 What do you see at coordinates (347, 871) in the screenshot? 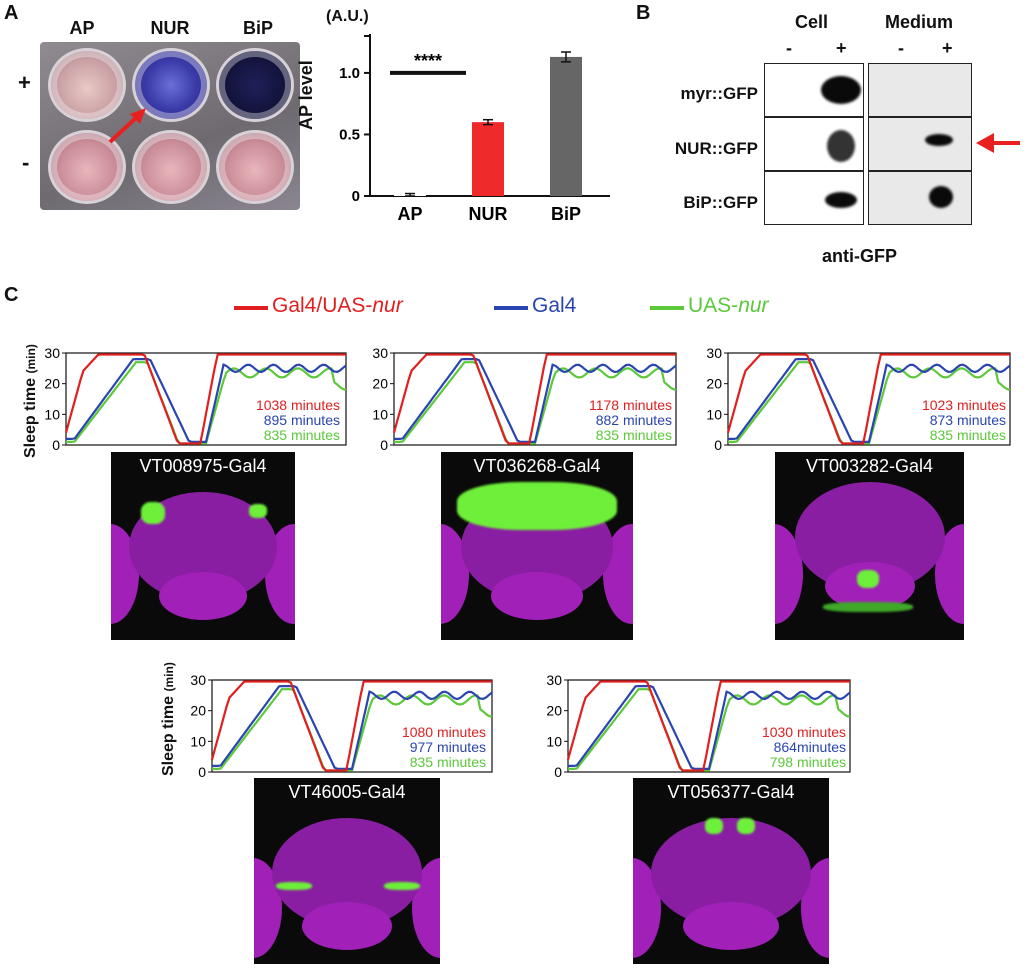
I see `brain-image-vt46005: VT46005-Gal4` at bounding box center [347, 871].